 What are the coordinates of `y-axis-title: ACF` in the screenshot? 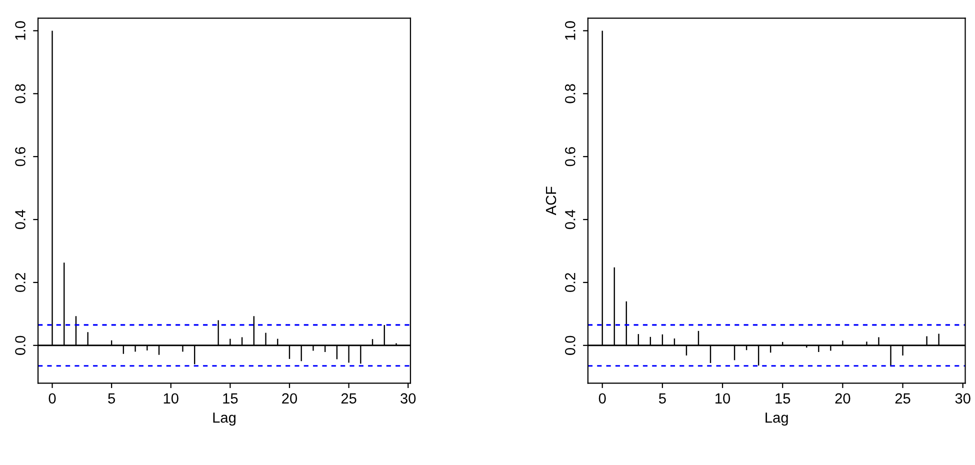 It's located at (551, 201).